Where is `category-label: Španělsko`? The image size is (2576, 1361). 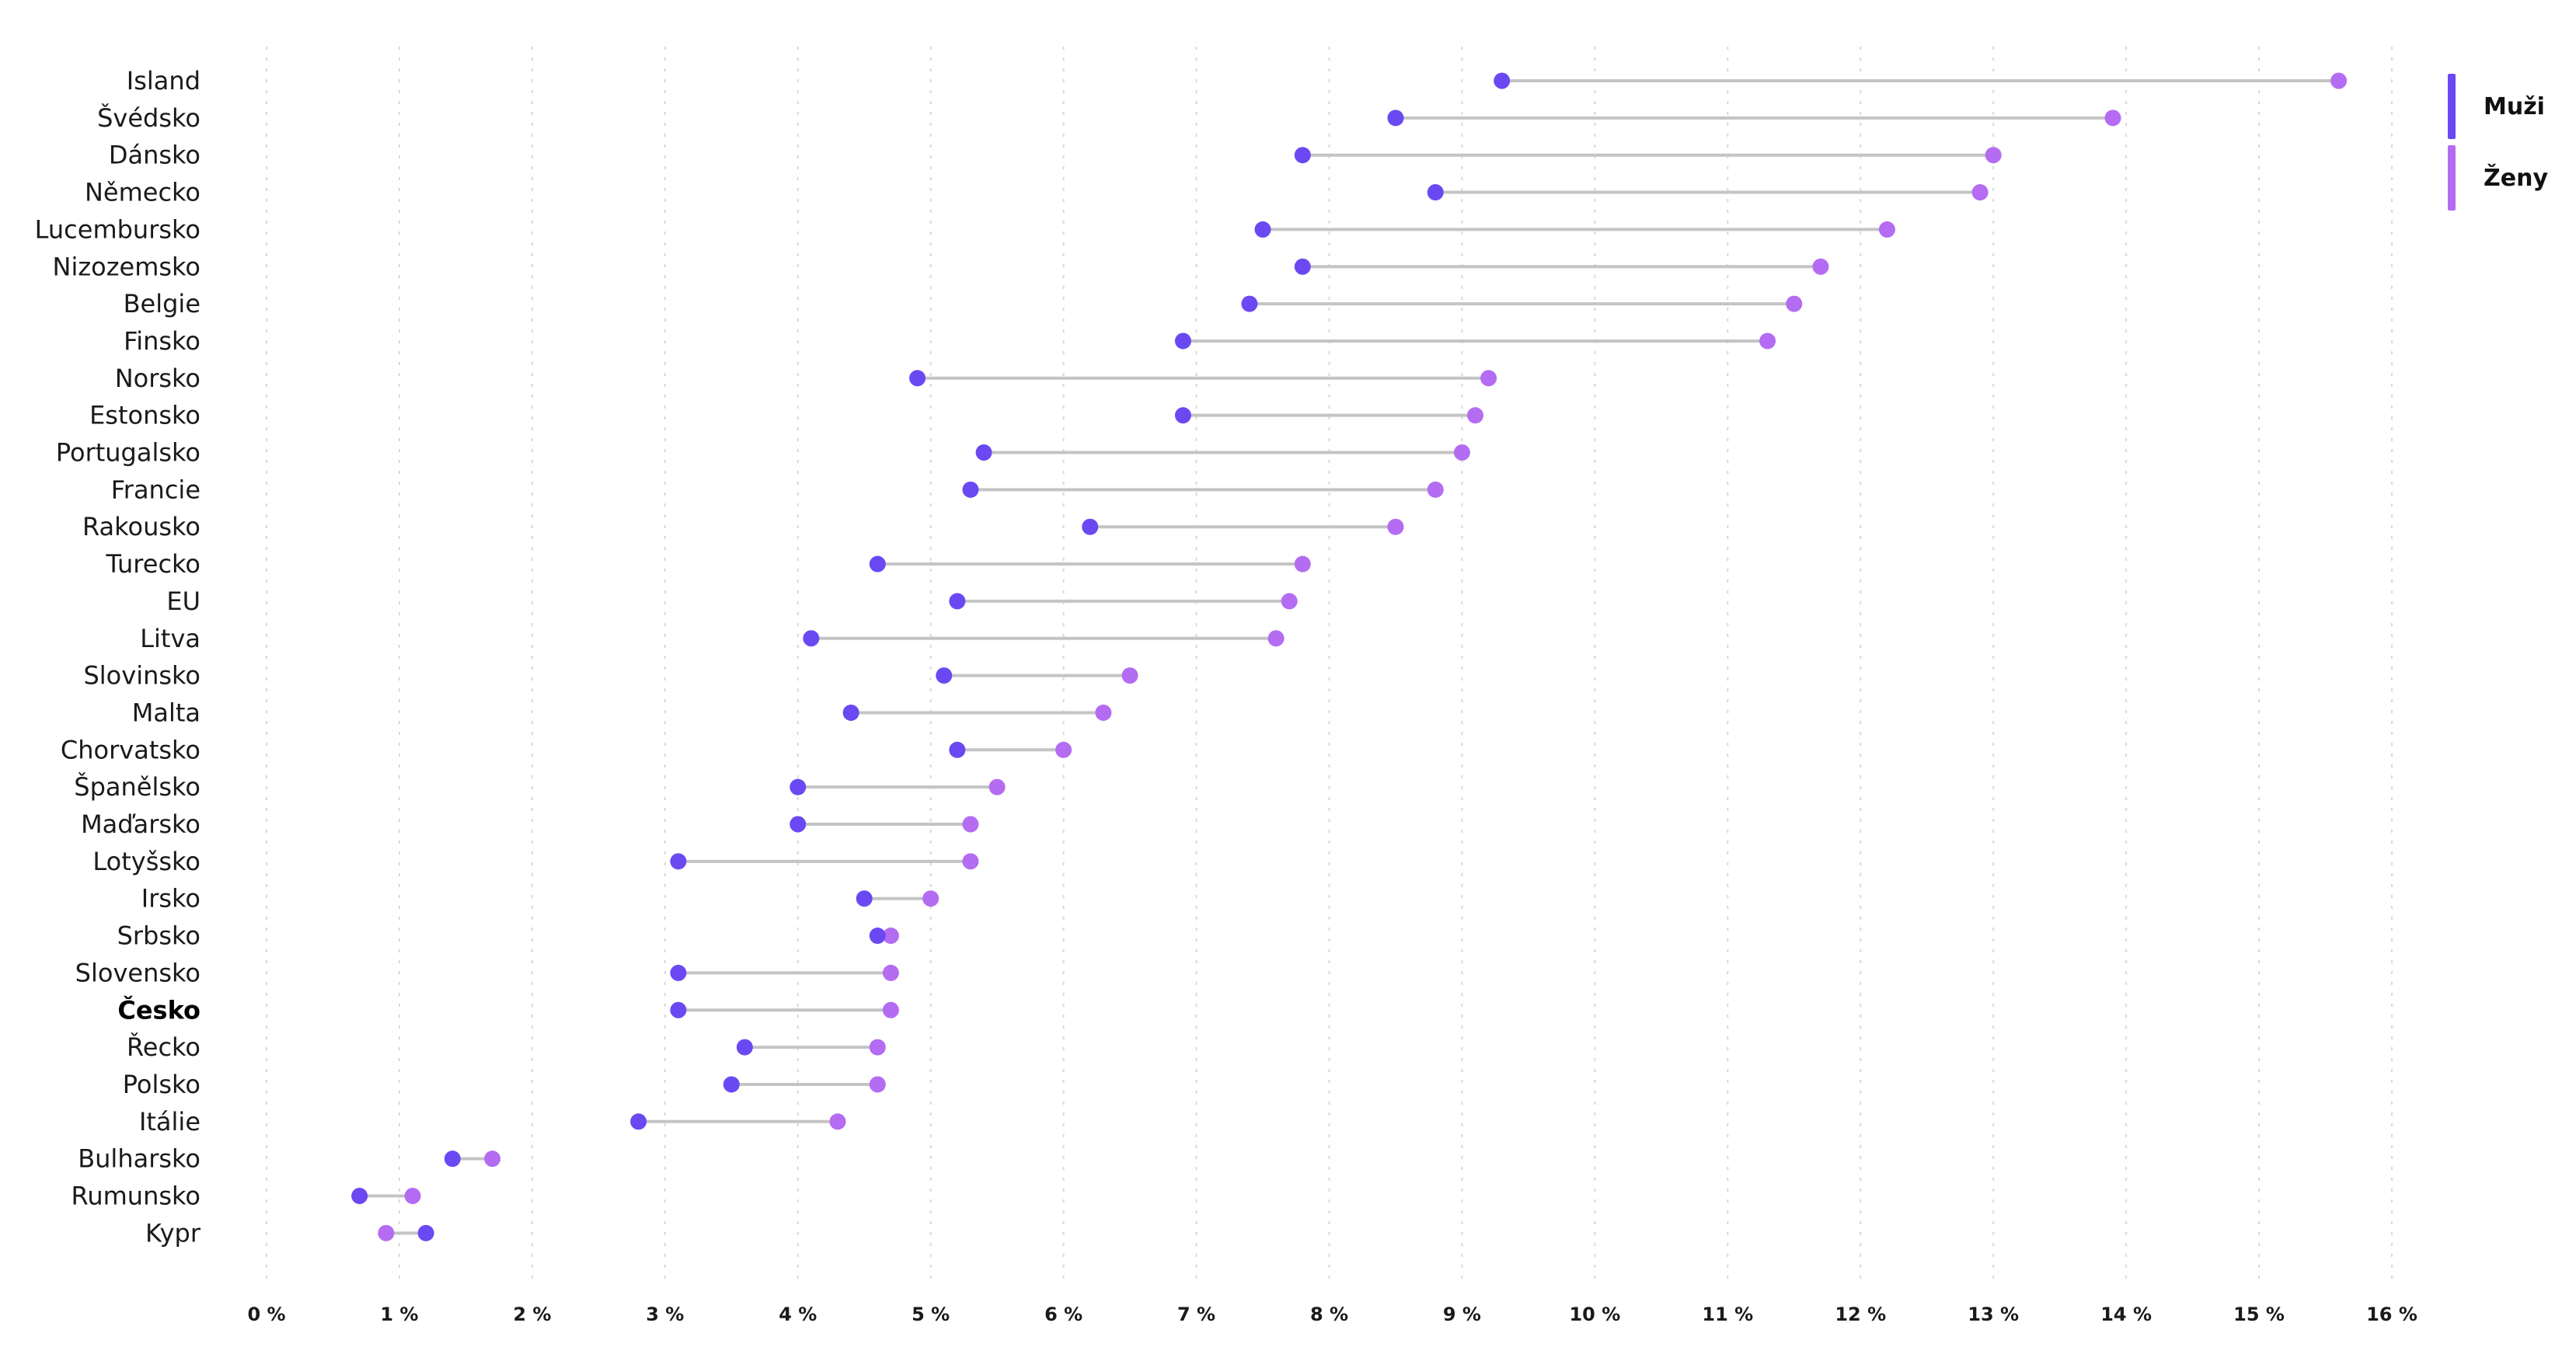 category-label: Španělsko is located at coordinates (137, 786).